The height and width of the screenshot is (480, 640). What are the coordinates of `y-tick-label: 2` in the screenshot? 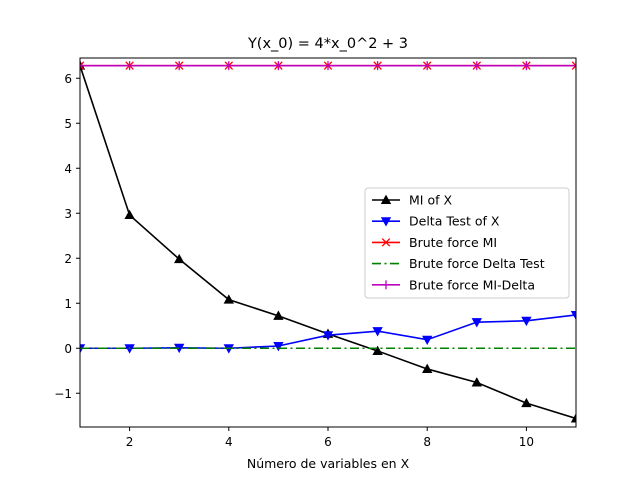 It's located at (68, 259).